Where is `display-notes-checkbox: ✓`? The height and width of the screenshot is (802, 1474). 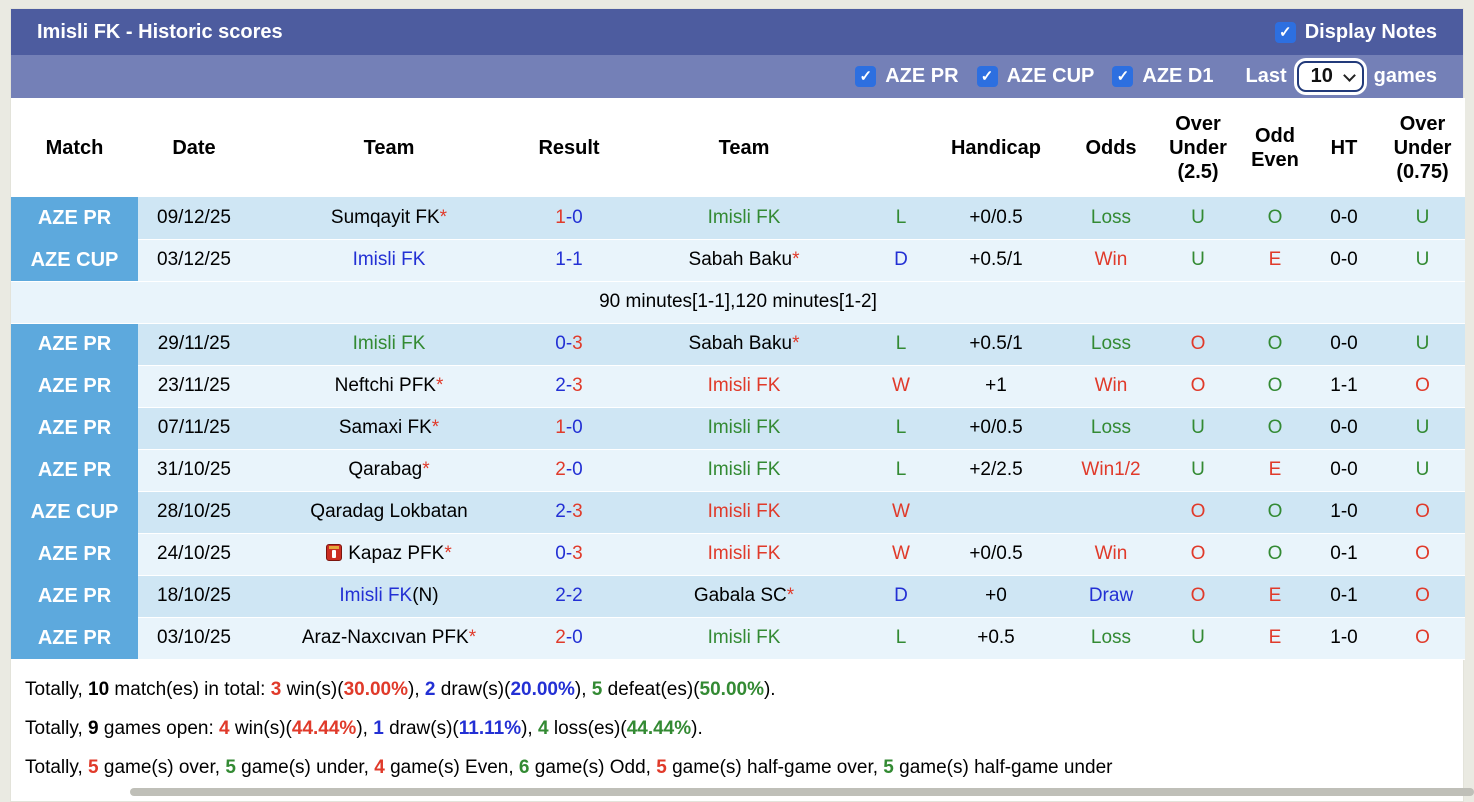
display-notes-checkbox: ✓ is located at coordinates (1285, 32).